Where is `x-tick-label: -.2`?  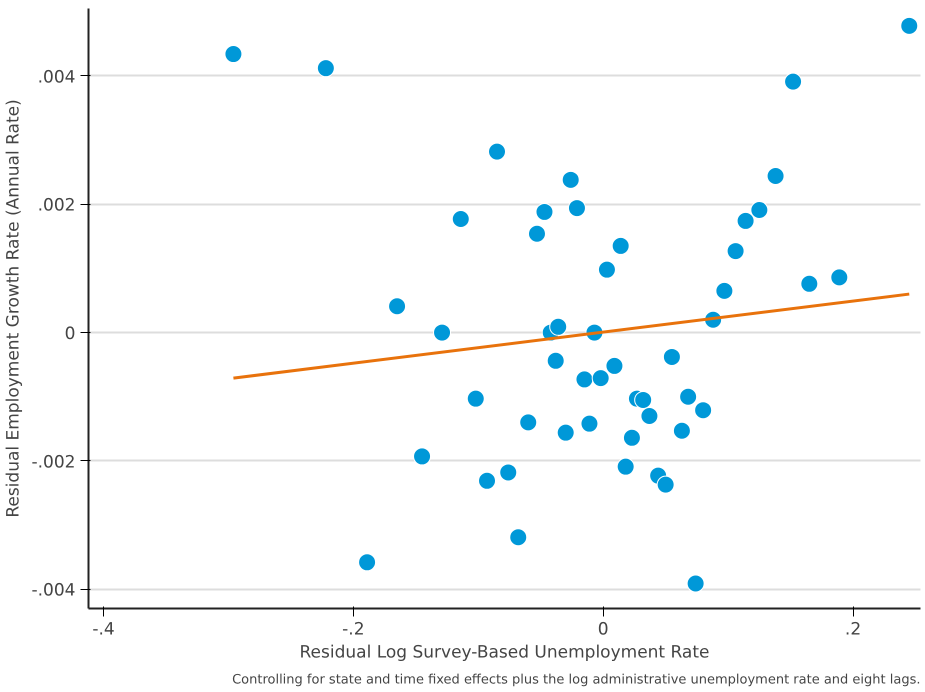 x-tick-label: -.2 is located at coordinates (353, 630).